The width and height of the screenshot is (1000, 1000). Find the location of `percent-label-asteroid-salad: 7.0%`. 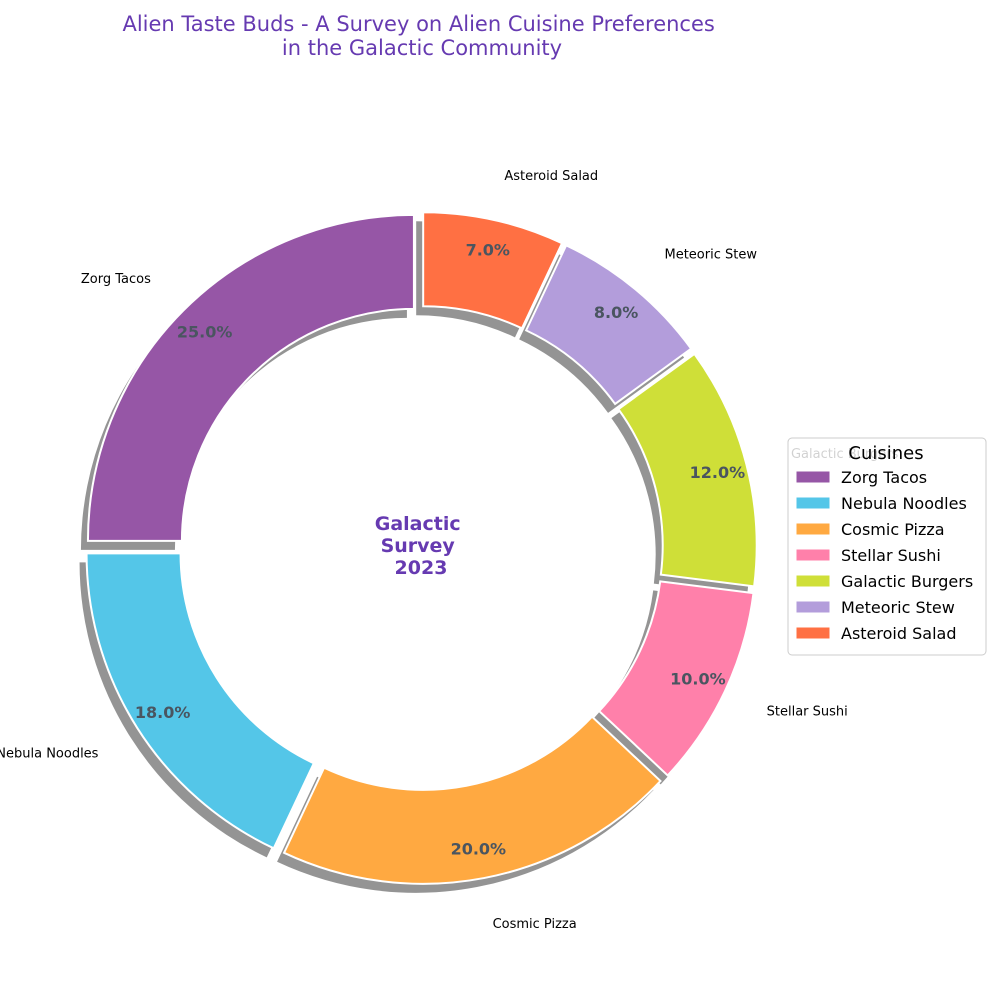

percent-label-asteroid-salad: 7.0% is located at coordinates (488, 249).